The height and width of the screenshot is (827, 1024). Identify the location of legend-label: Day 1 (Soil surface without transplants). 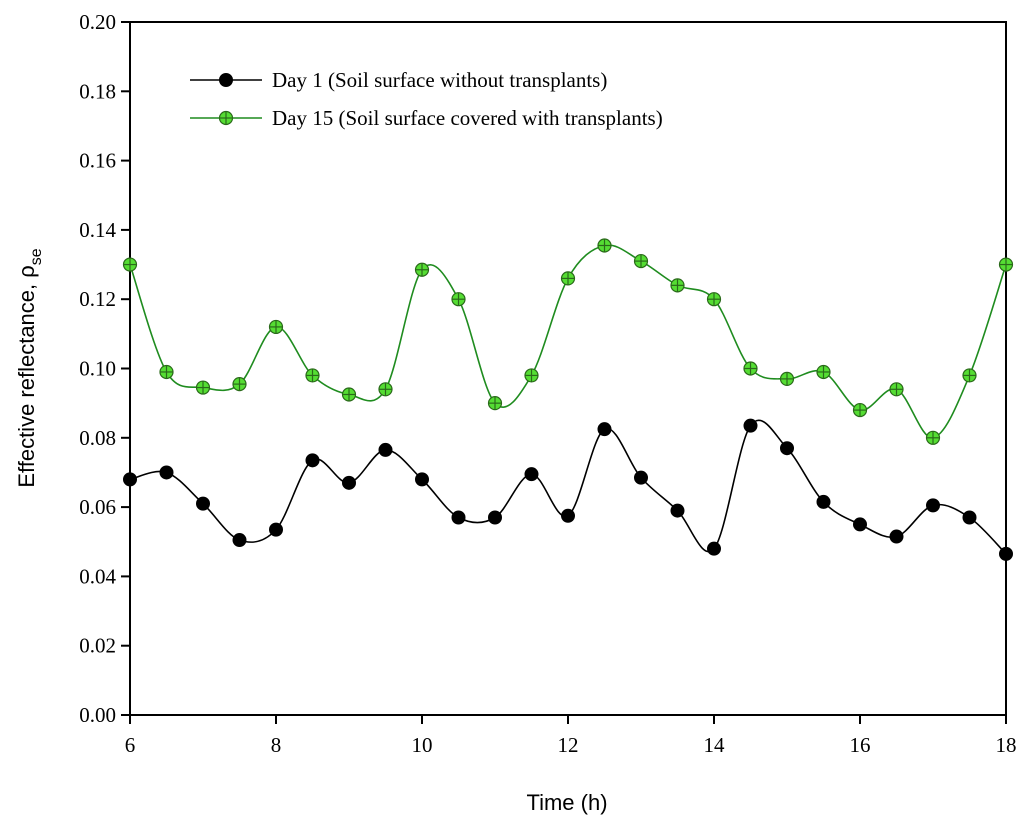
(439, 80).